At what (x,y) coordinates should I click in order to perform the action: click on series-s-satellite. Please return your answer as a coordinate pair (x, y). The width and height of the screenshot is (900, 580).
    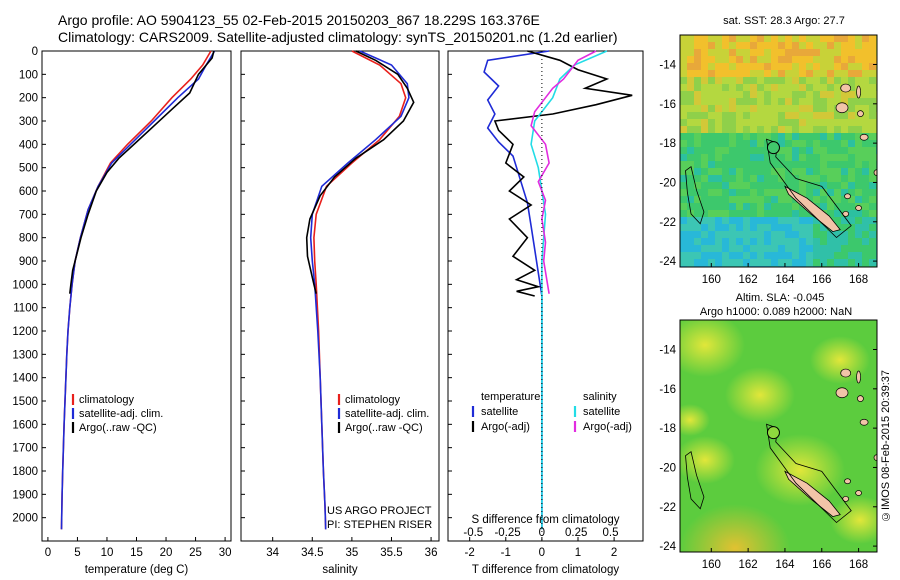
    Looking at the image, I should click on (569, 290).